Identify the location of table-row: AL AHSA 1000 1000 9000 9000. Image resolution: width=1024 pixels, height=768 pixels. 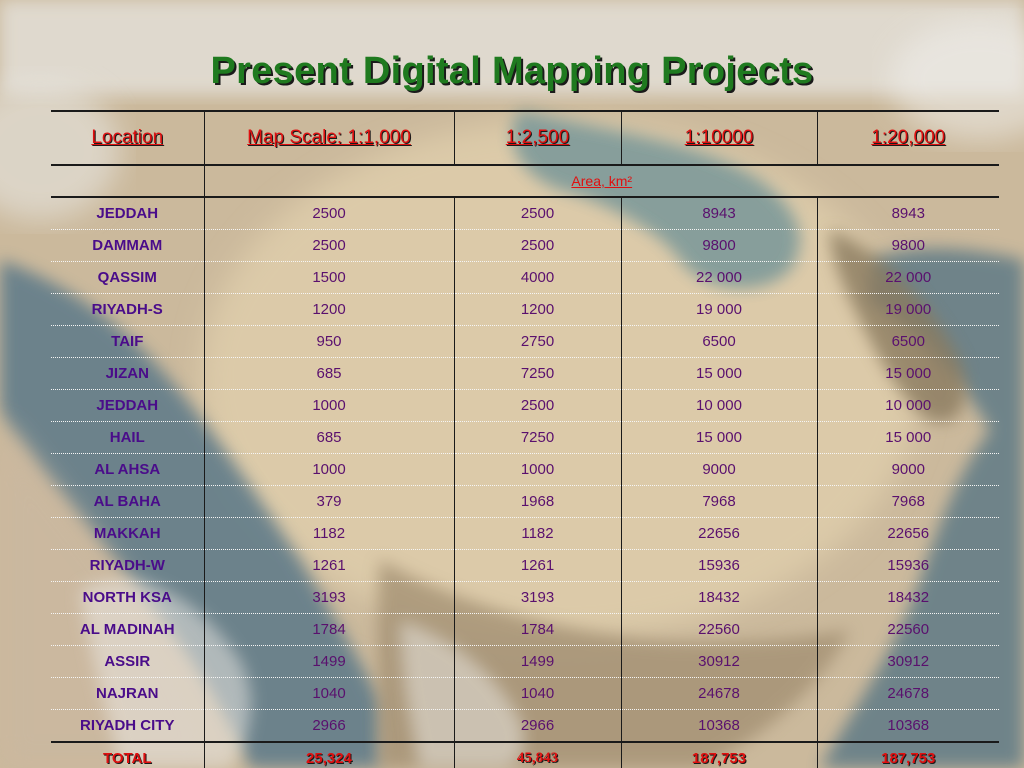
(525, 469).